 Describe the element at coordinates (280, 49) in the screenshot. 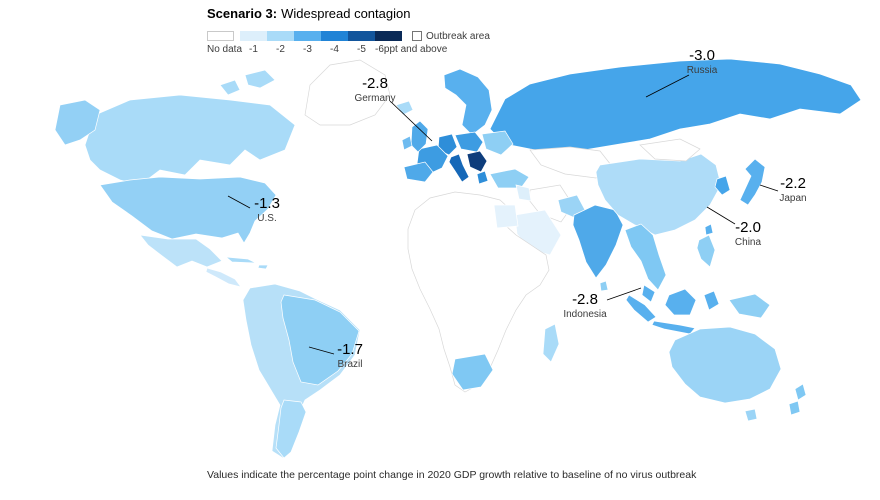

I see `legend-band-2-label: -2` at that location.